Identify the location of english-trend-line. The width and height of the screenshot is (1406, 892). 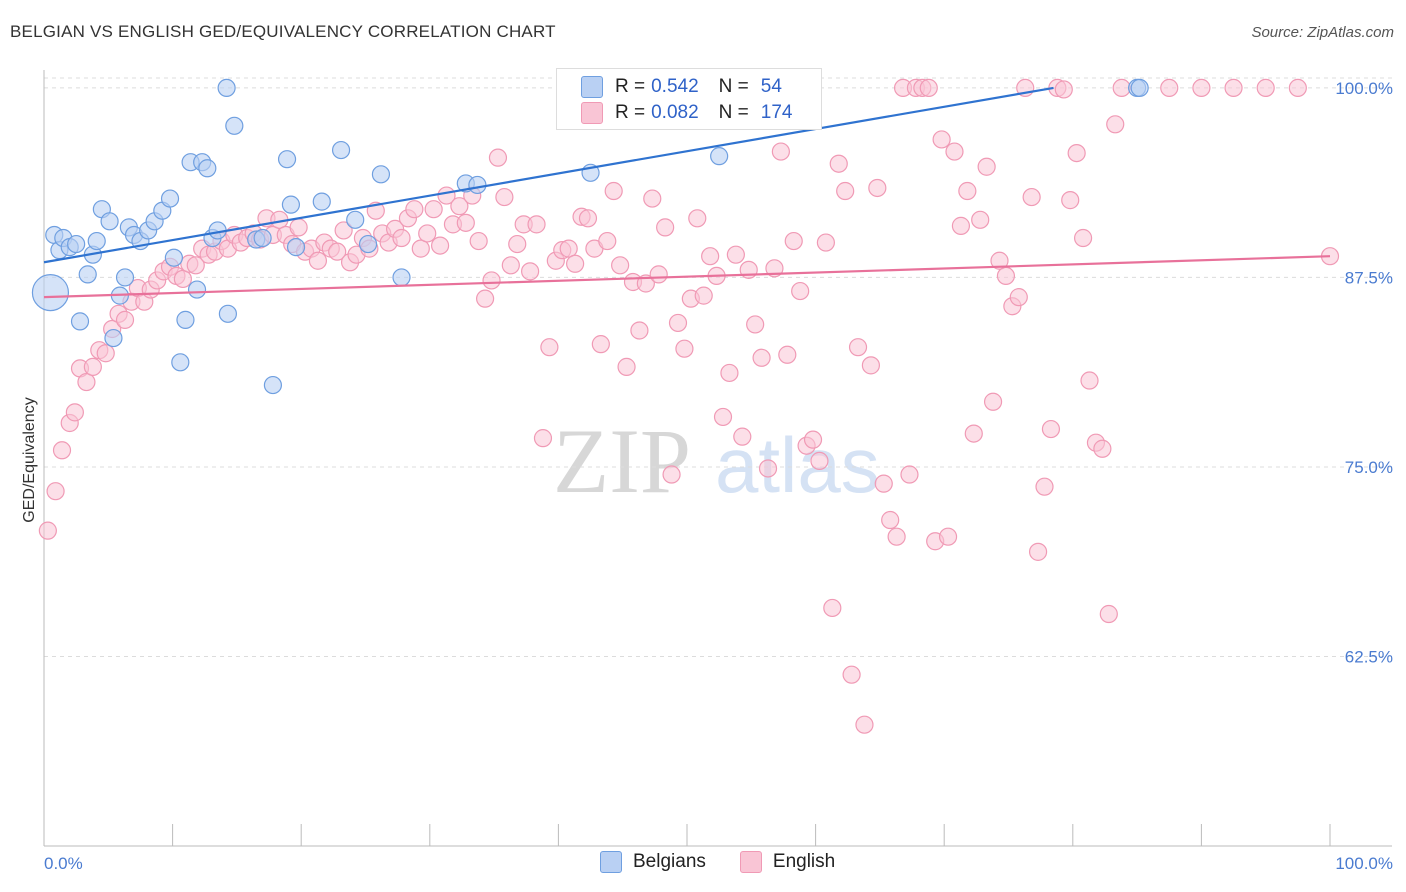
(687, 277).